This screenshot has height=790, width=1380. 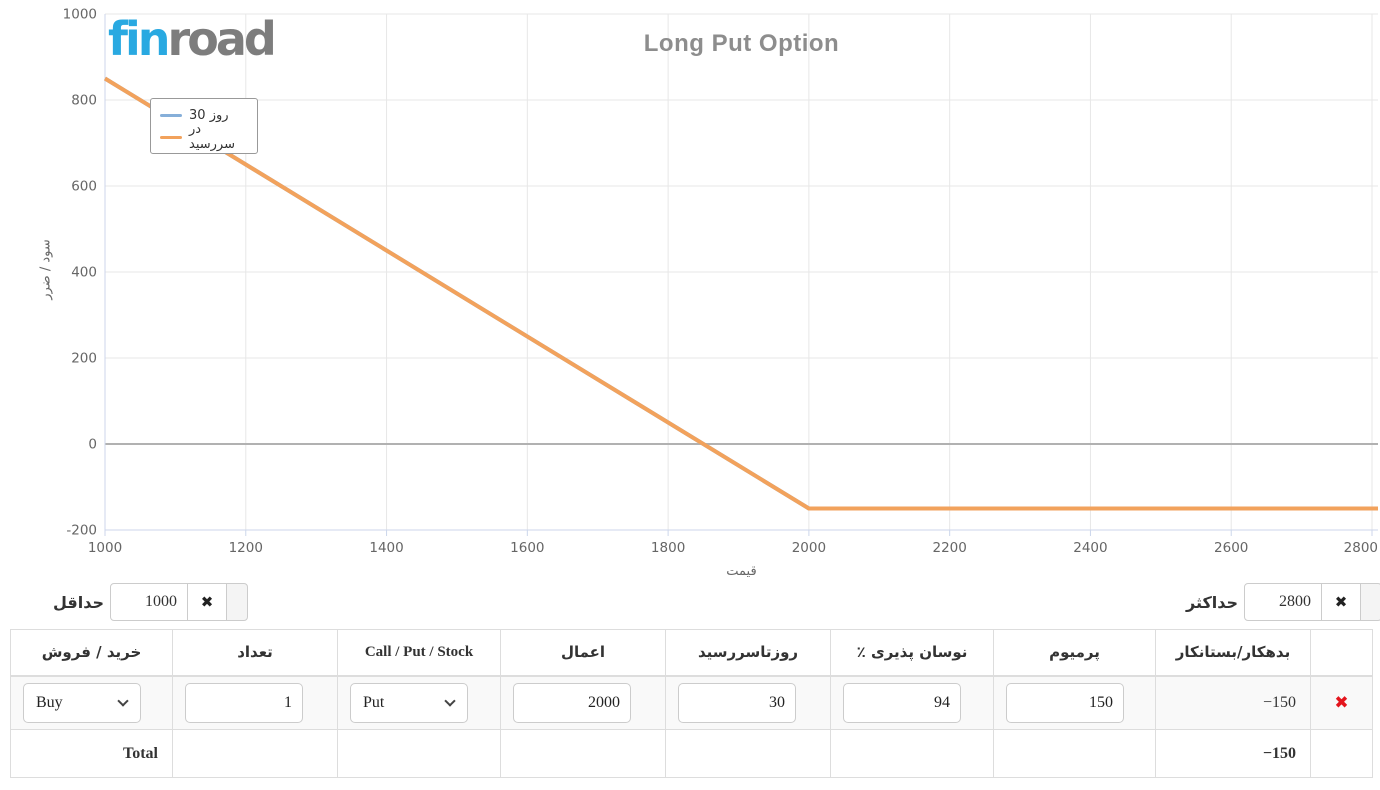 What do you see at coordinates (527, 548) in the screenshot?
I see `x-tick-label: 1600` at bounding box center [527, 548].